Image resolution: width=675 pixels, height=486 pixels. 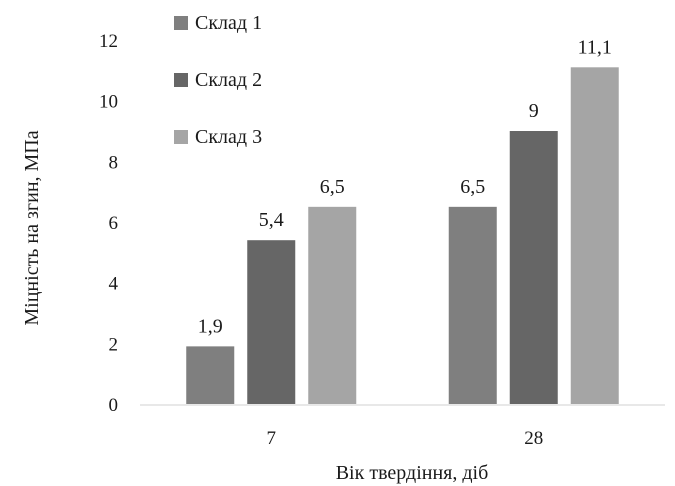 I want to click on x-tick-label: 7, so click(x=272, y=438).